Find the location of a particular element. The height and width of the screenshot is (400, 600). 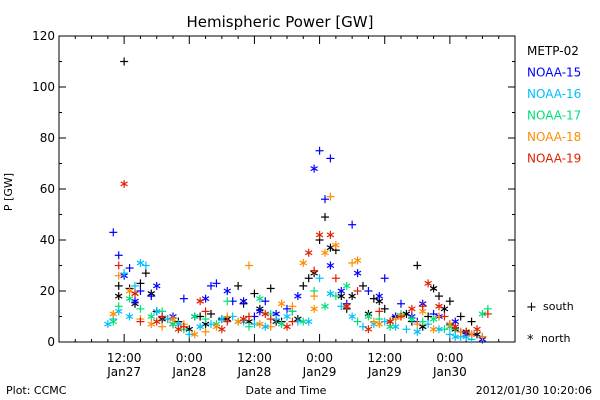

legend-entry: METP-02 is located at coordinates (553, 51).